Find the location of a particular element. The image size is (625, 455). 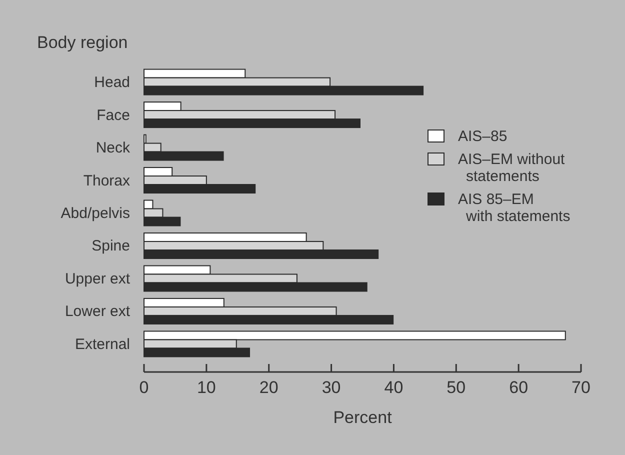

legend-label: AIS–85 is located at coordinates (483, 136).